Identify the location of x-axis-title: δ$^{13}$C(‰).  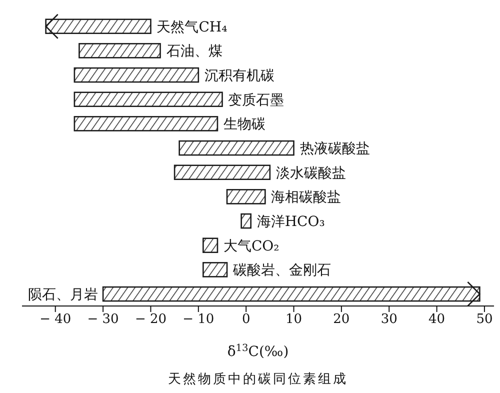
(258, 351).